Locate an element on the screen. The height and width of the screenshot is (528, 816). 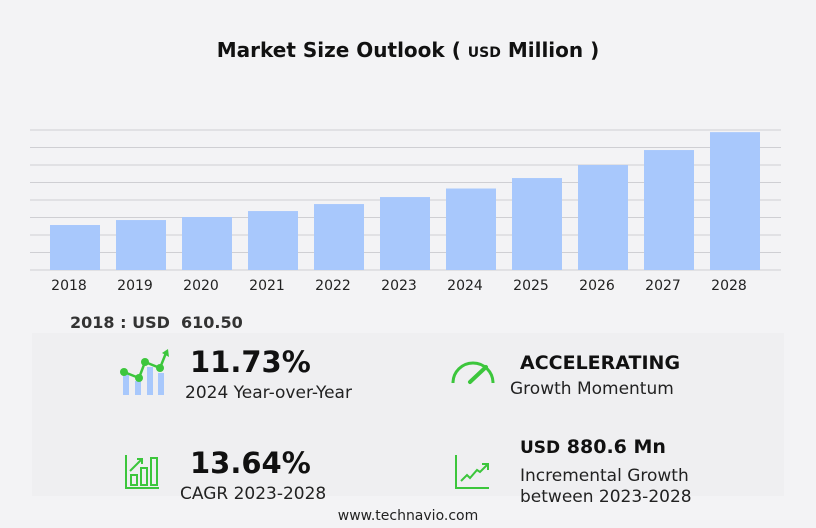
momentum-label: Growth Momentum is located at coordinates (592, 389).